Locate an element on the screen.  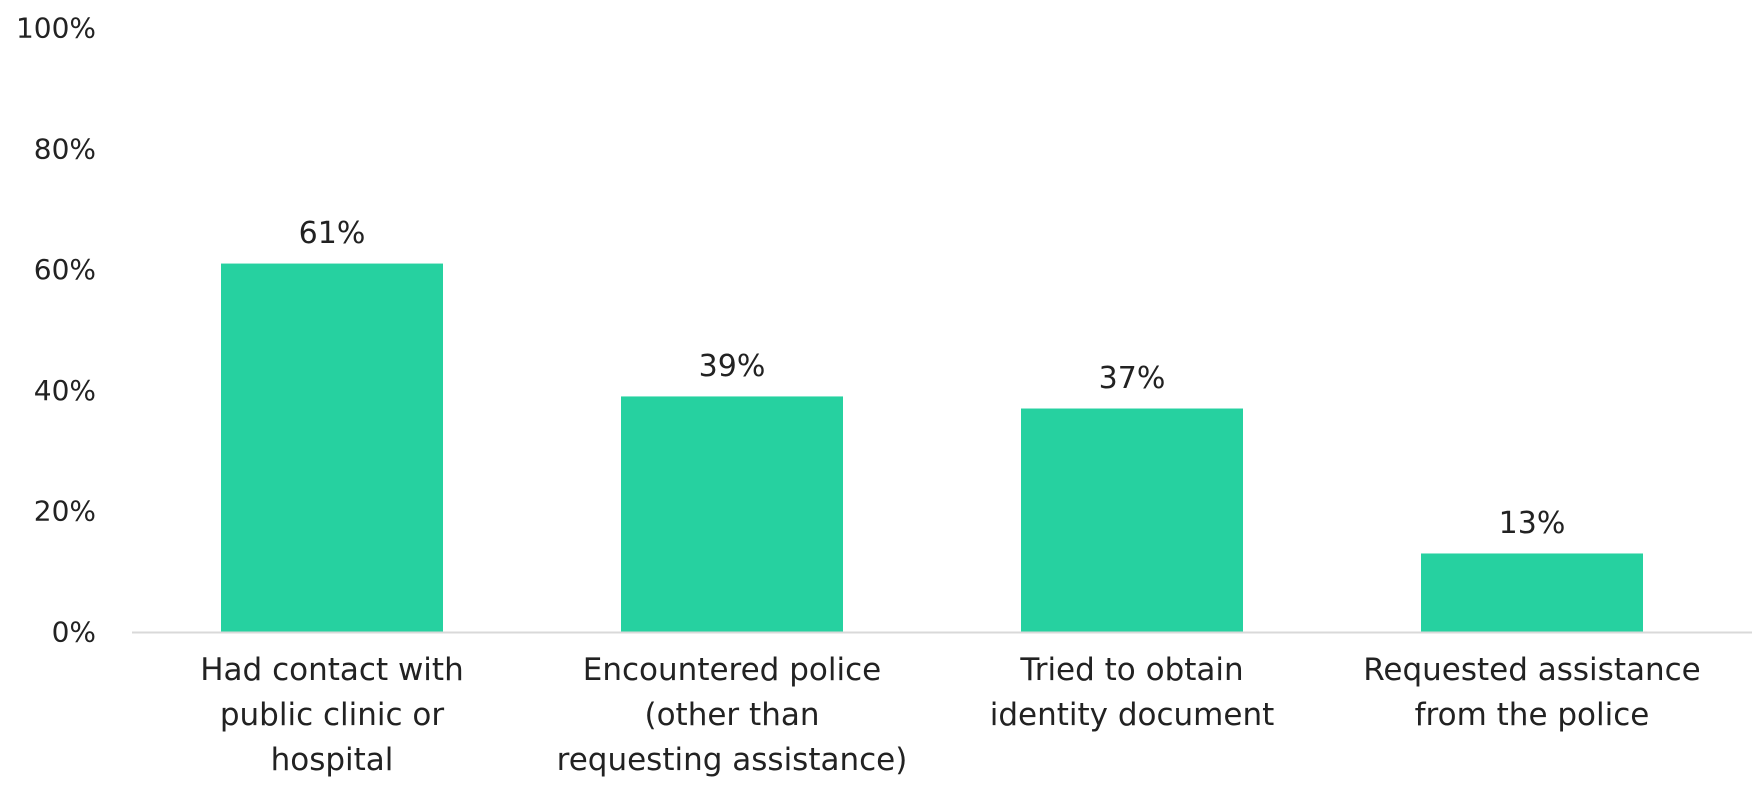
x-category-label-line: Had contact with is located at coordinates (331, 670).